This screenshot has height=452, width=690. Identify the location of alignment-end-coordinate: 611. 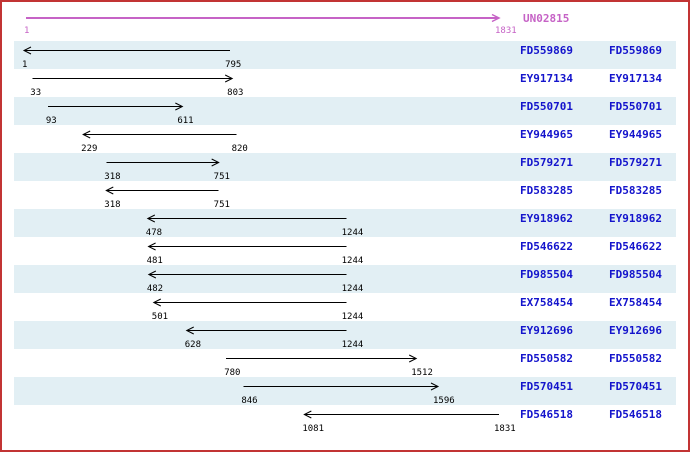
(185, 121).